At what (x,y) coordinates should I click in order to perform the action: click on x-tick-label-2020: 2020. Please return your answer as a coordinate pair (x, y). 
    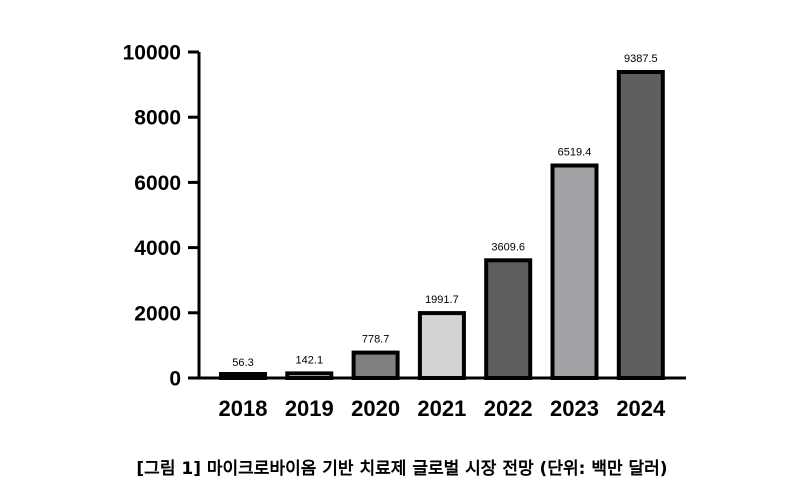
    Looking at the image, I should click on (375, 408).